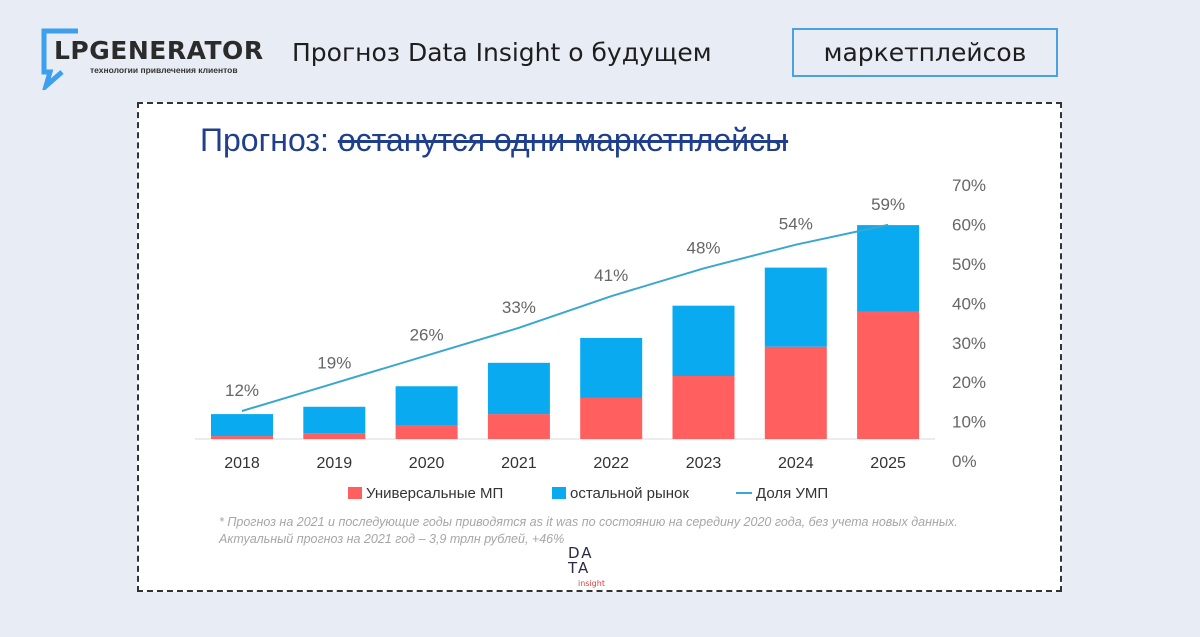 This screenshot has height=637, width=1200. Describe the element at coordinates (925, 52) in the screenshot. I see `title-highlight: маркетплейсов` at that location.